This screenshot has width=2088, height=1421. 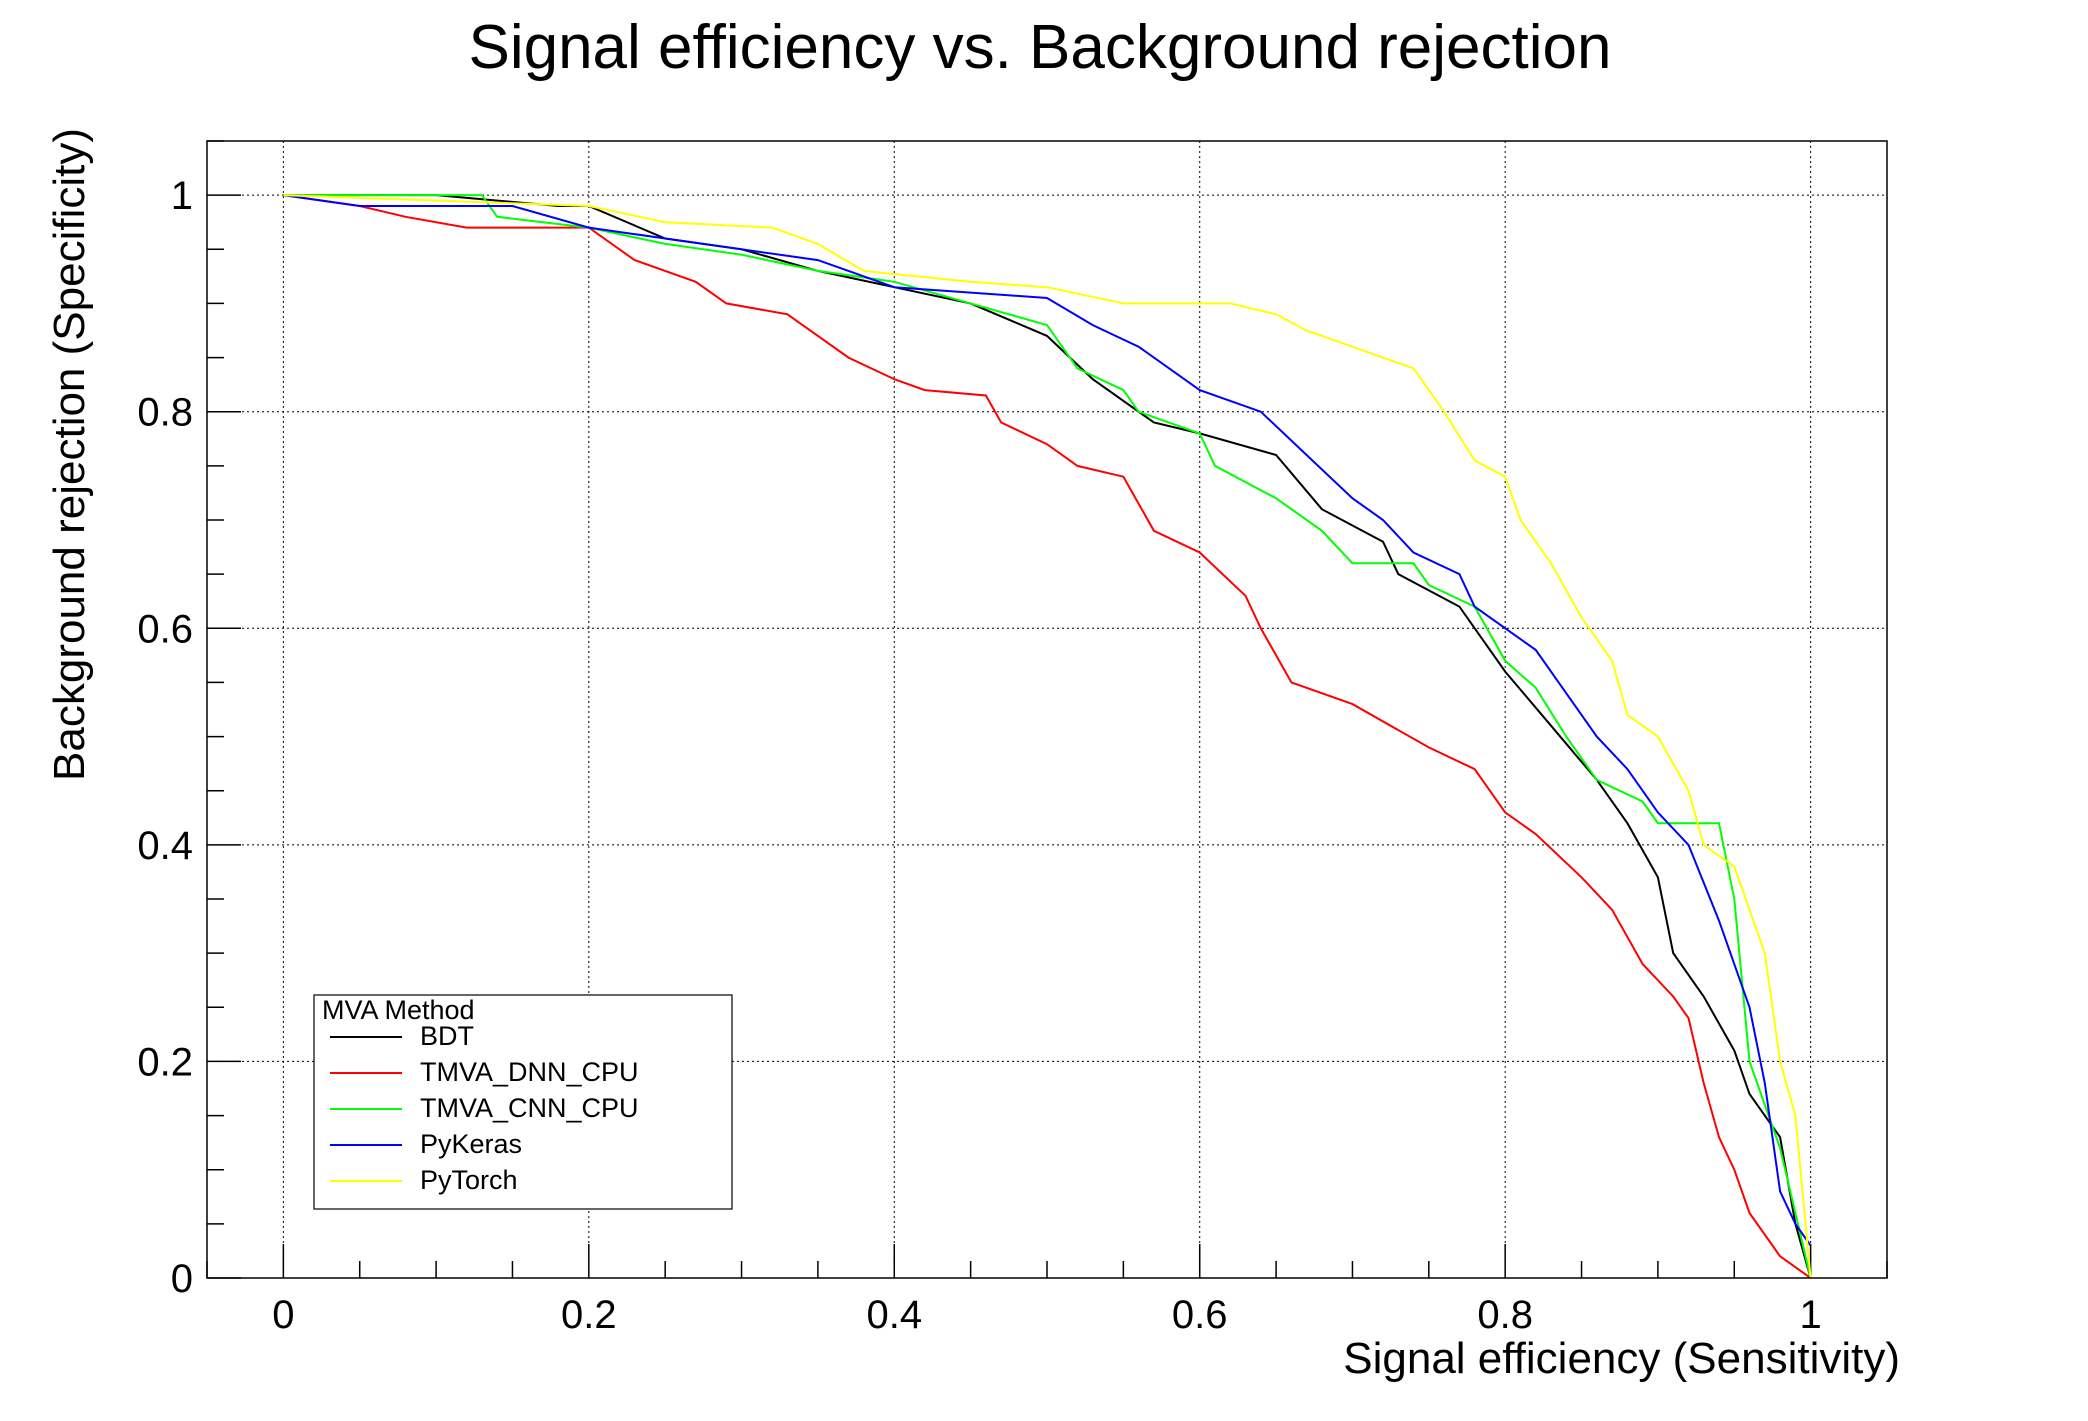 I want to click on x-tick-label: 0.4, so click(x=894, y=1315).